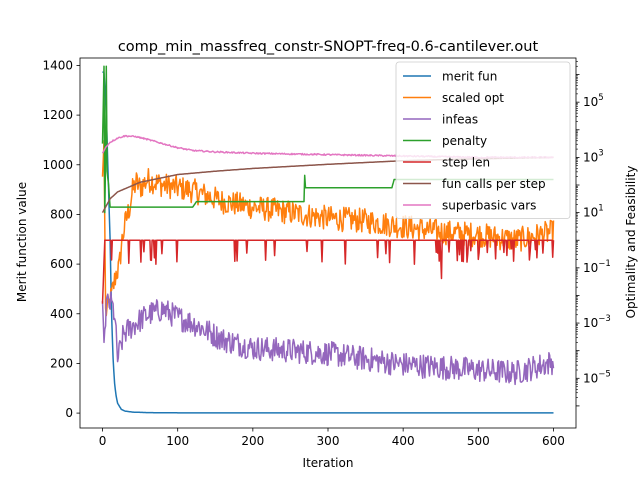 The height and width of the screenshot is (480, 640). I want to click on legend-entry: infeas, so click(460, 120).